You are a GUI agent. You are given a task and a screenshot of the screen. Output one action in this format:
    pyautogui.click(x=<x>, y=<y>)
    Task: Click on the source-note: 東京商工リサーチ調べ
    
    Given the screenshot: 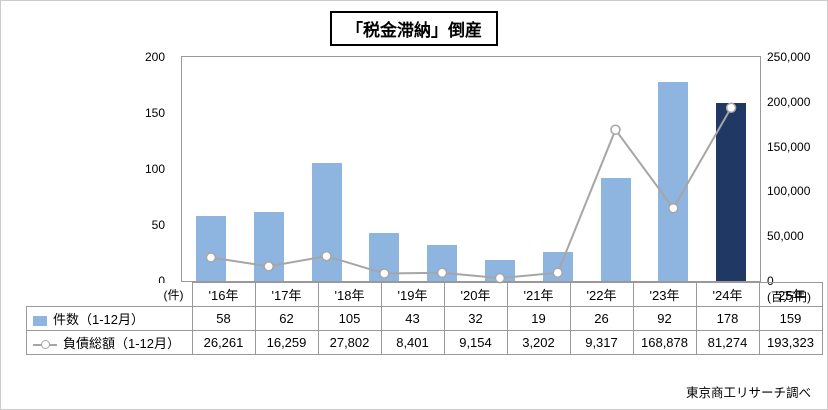 What is the action you would take?
    pyautogui.click(x=748, y=393)
    